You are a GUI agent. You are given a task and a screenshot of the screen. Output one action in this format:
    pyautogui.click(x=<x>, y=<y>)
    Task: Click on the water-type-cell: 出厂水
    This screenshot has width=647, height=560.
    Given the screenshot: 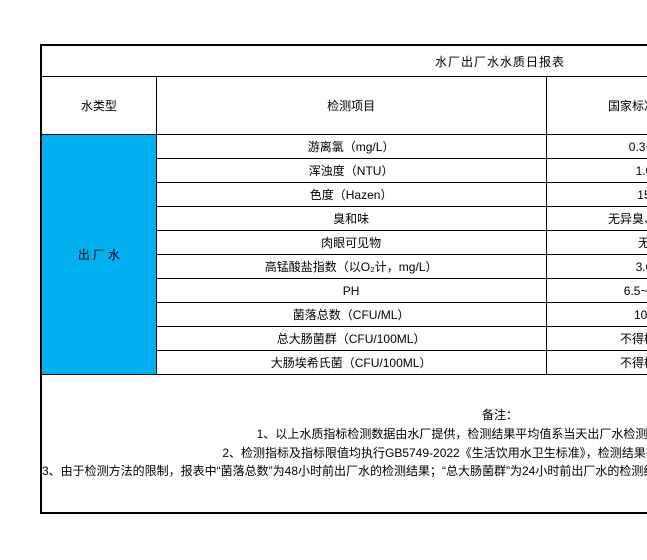 What is the action you would take?
    pyautogui.click(x=98, y=254)
    